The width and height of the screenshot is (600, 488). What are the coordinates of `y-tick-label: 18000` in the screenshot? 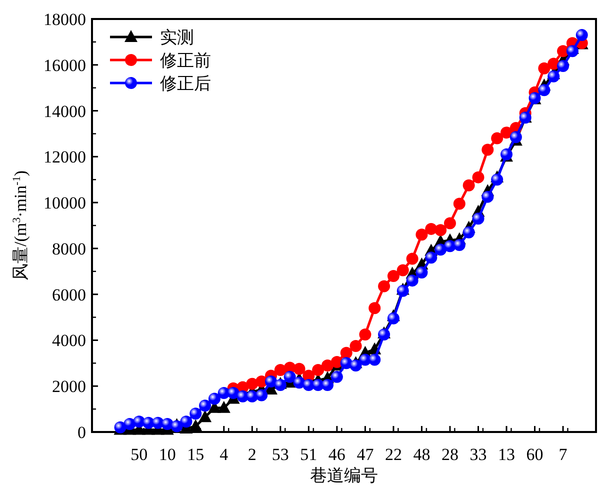 It's located at (65, 19).